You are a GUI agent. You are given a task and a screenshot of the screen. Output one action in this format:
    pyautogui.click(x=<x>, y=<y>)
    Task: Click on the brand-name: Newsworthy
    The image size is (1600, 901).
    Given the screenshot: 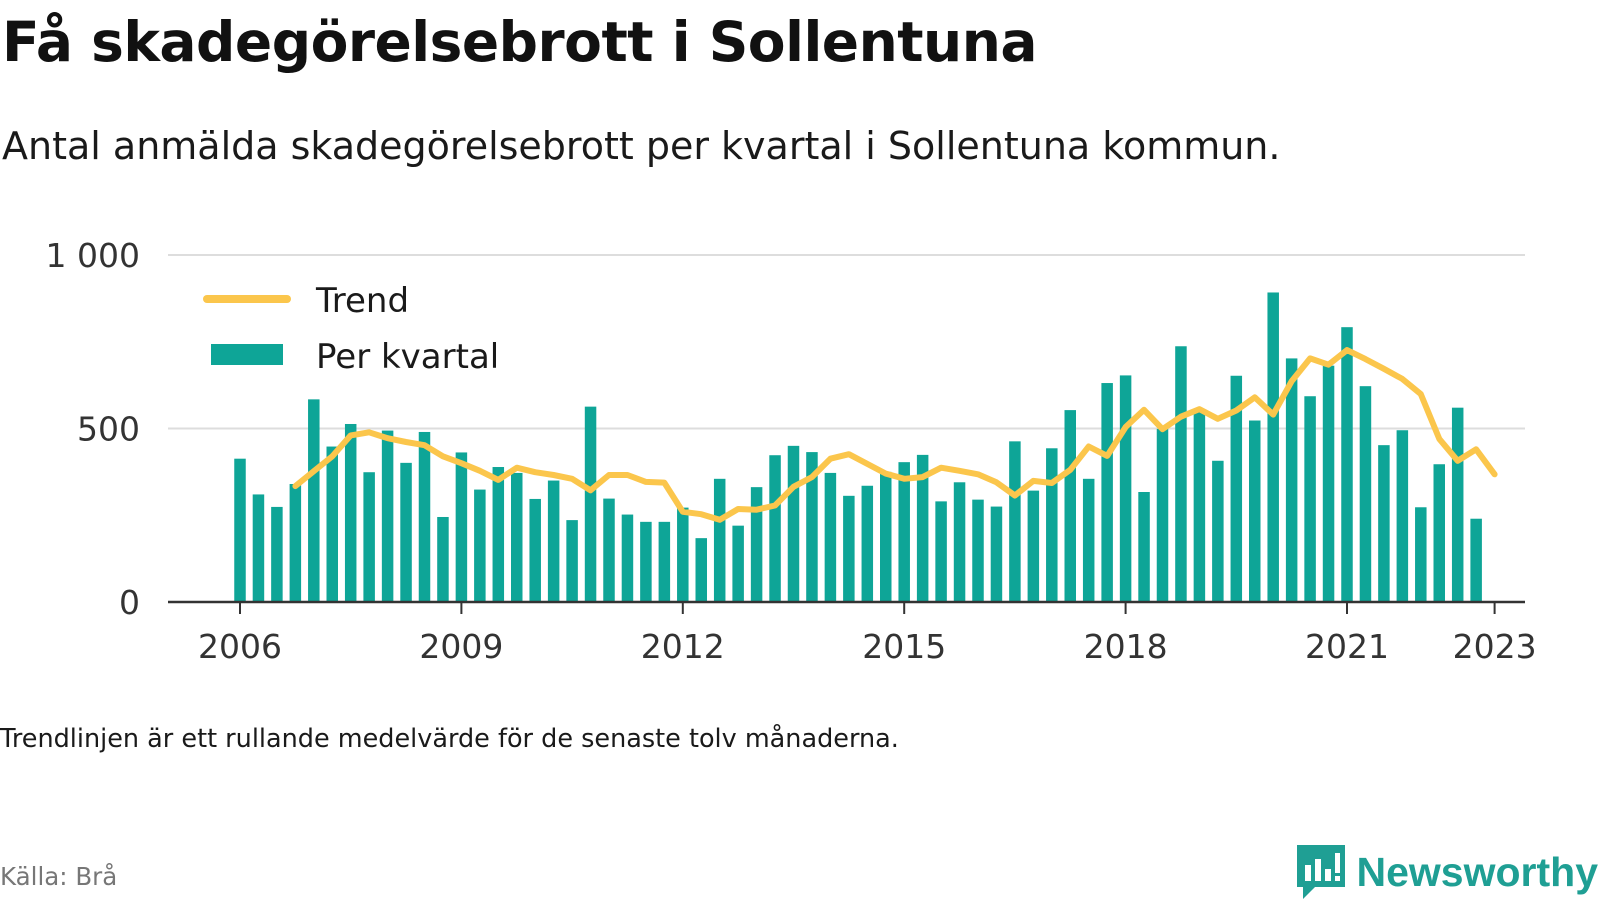 What is the action you would take?
    pyautogui.click(x=1477, y=871)
    